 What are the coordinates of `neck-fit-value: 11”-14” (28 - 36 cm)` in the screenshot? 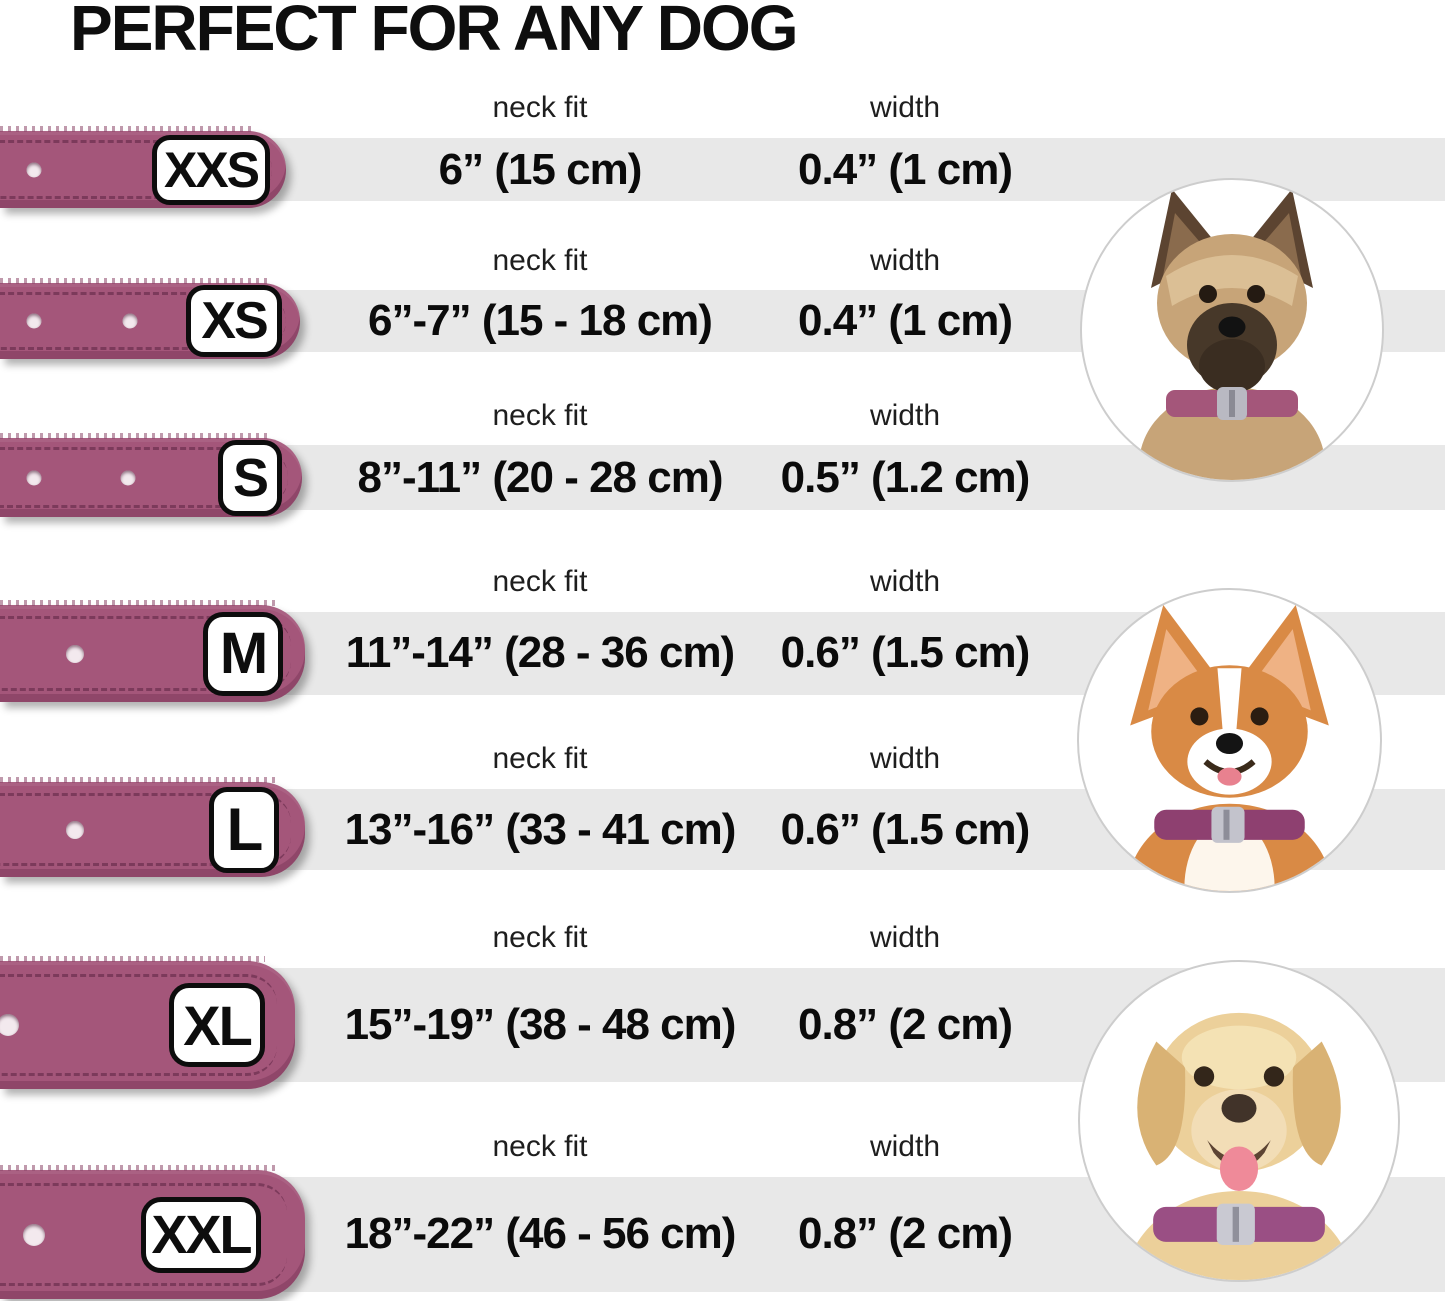 It's located at (540, 652).